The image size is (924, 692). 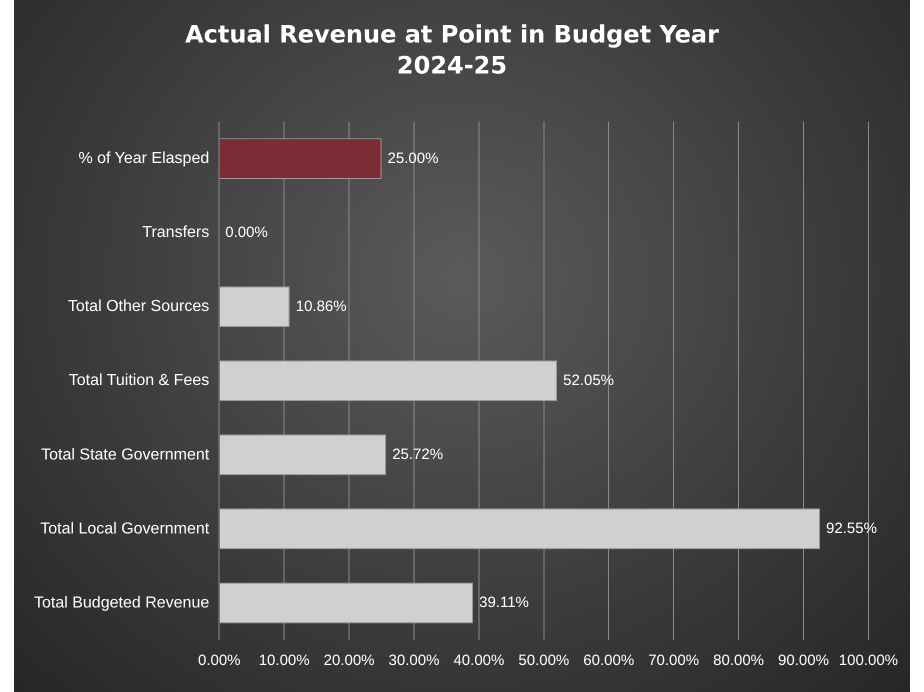 I want to click on x-tick-label: 70.00%, so click(x=674, y=661).